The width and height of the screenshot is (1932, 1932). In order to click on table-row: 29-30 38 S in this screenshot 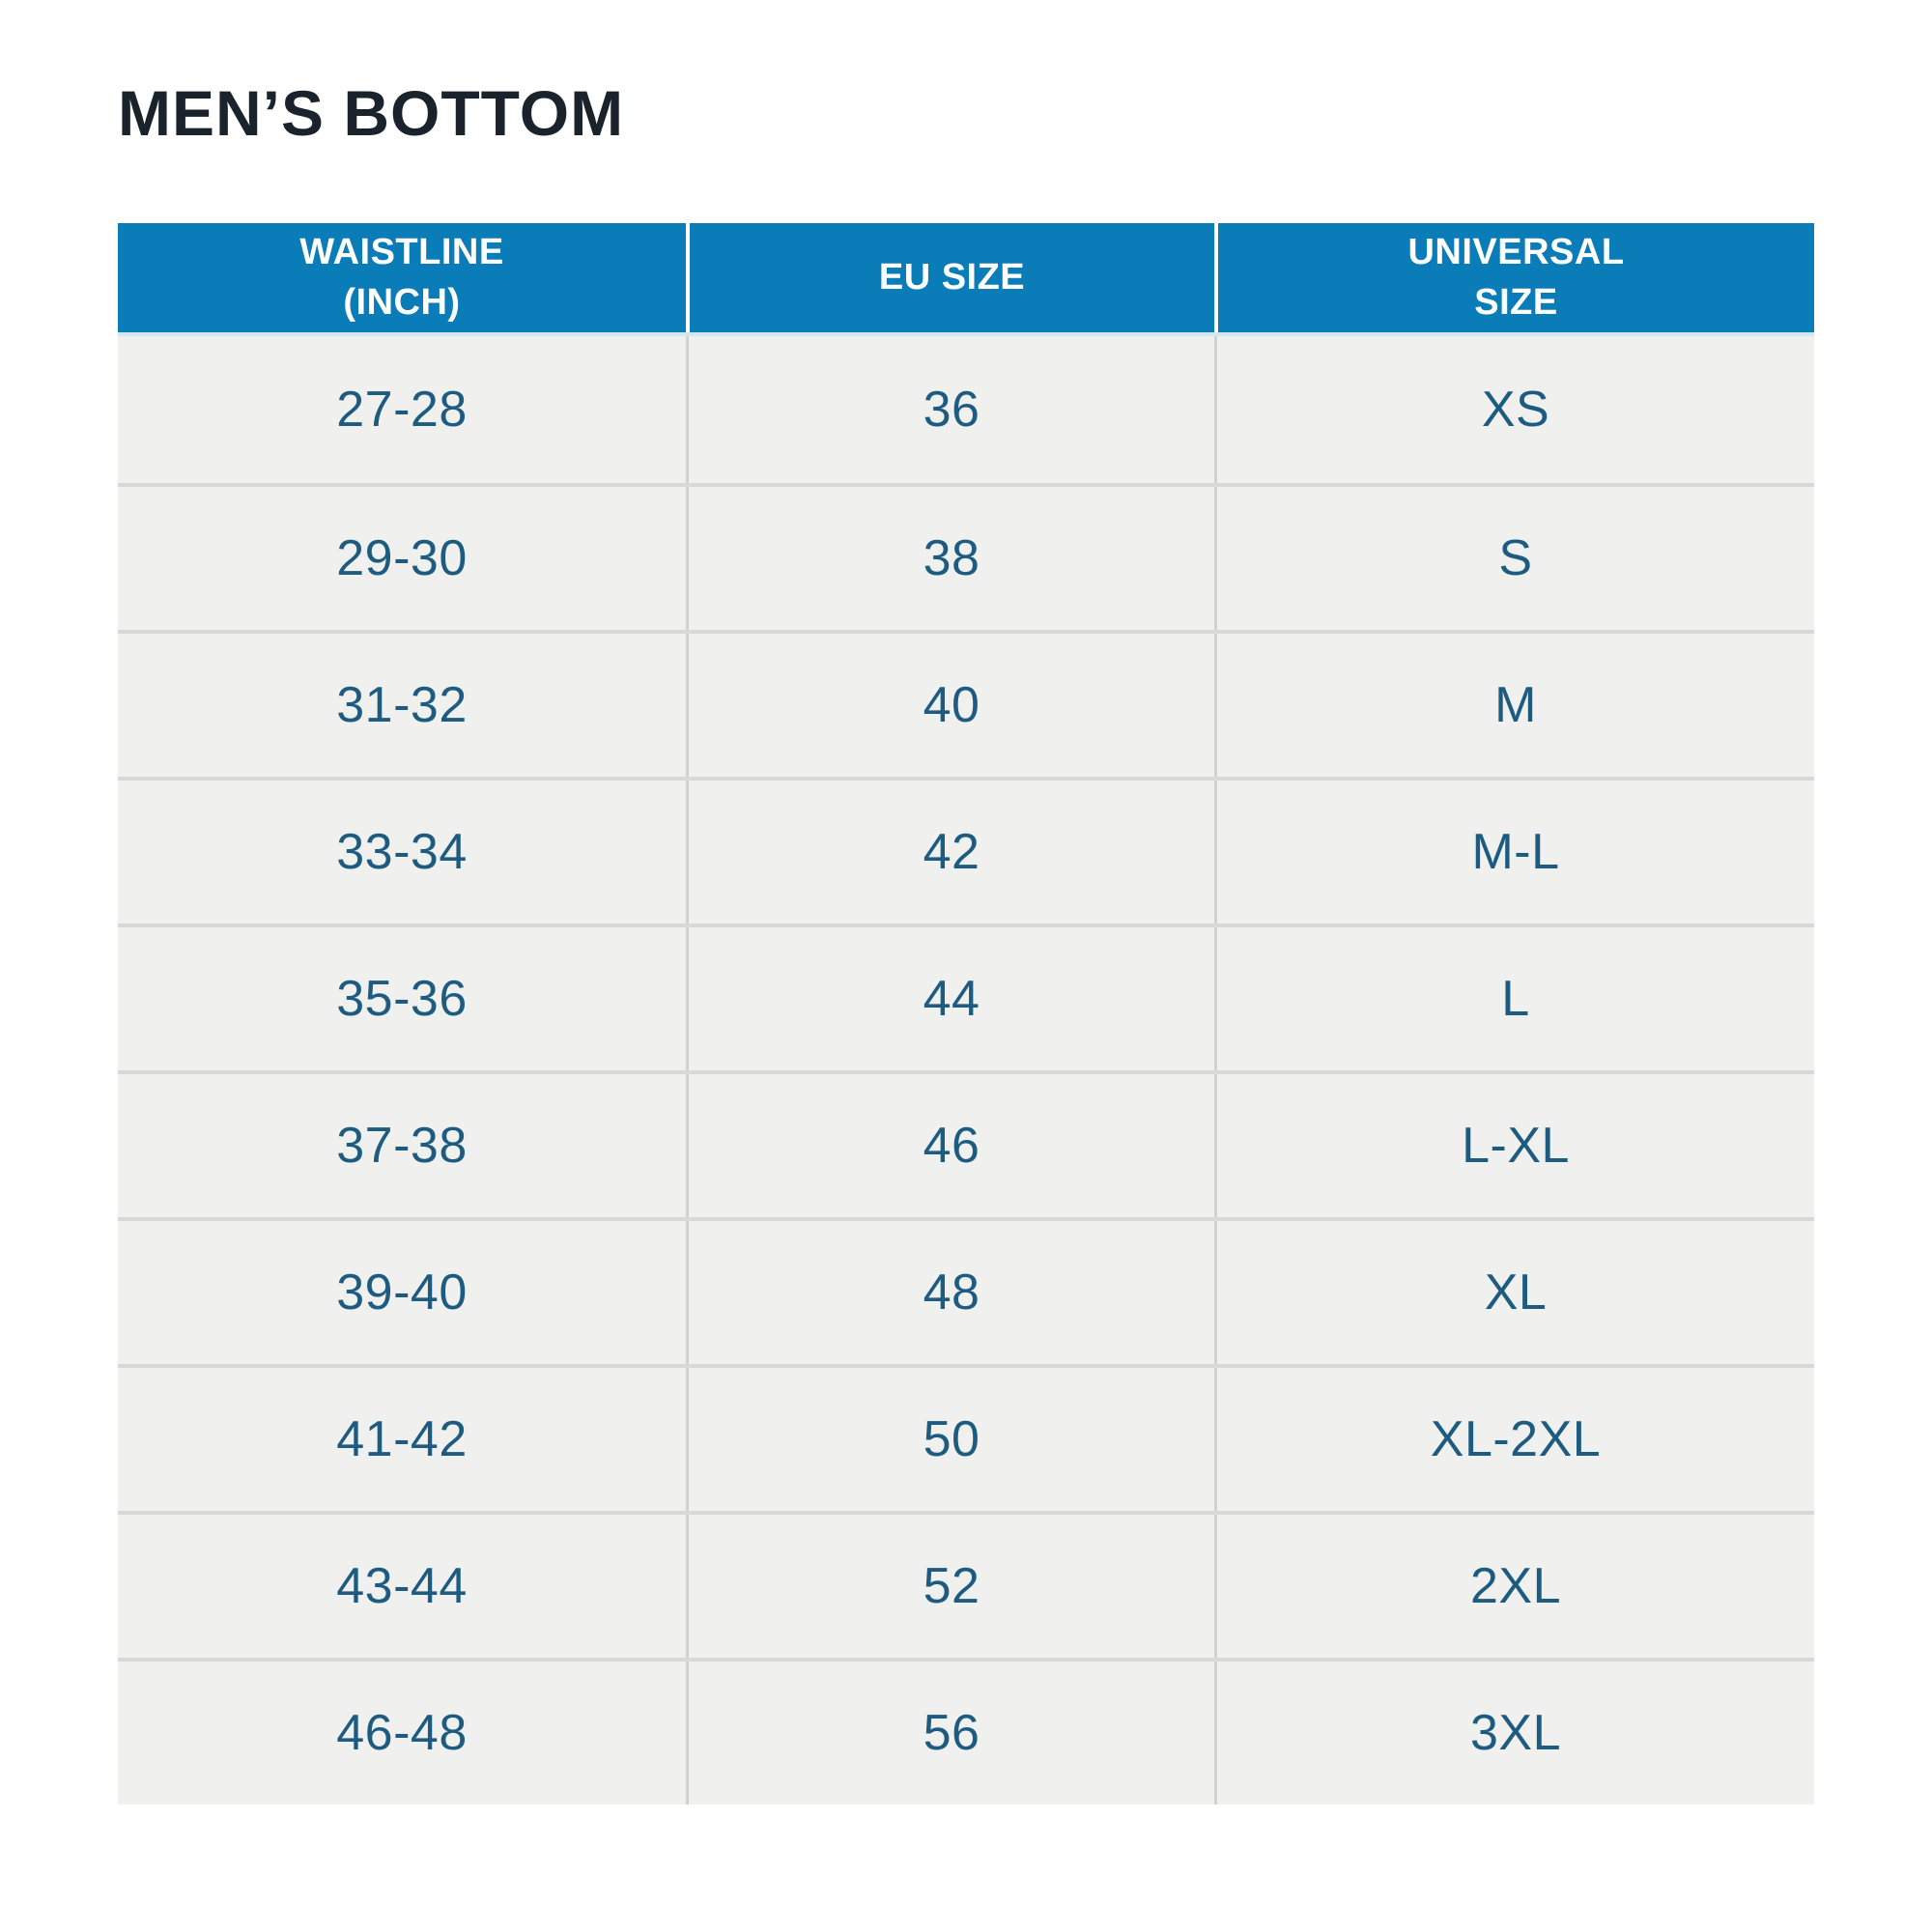, I will do `click(966, 556)`.